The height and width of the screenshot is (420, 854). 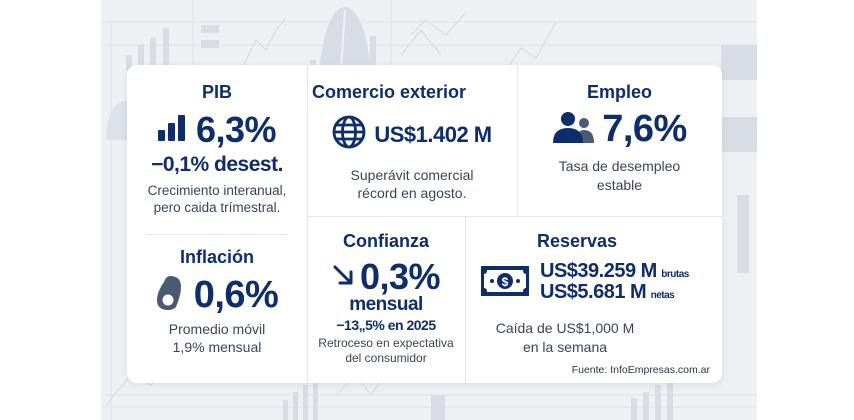 I want to click on comercio-title: Comercio exterior, so click(x=389, y=92).